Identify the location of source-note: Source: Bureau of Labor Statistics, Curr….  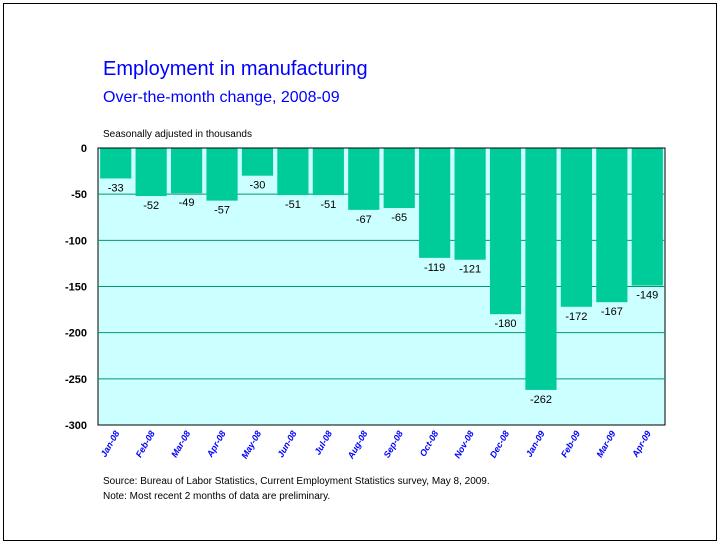
(296, 481).